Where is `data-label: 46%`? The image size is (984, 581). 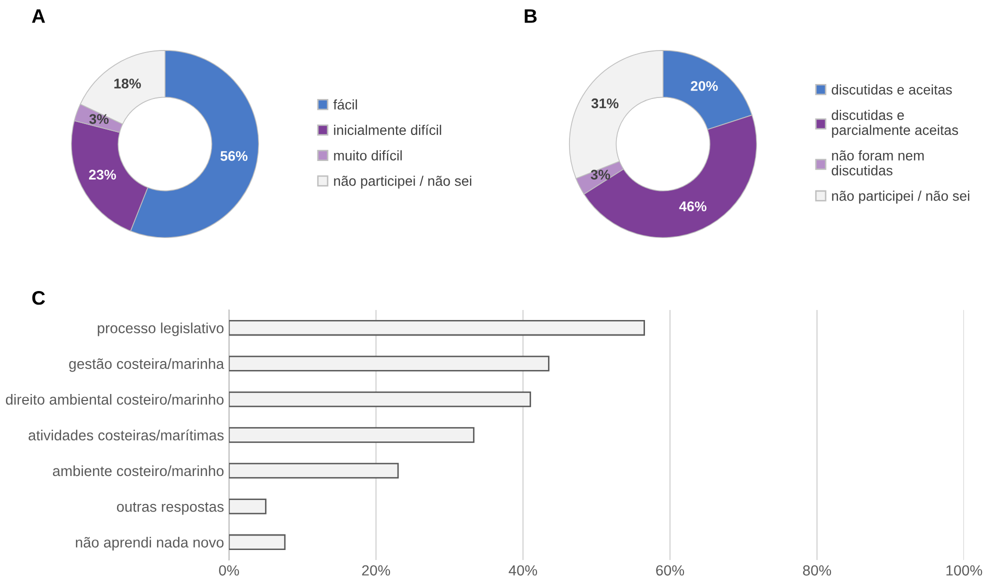 data-label: 46% is located at coordinates (692, 206).